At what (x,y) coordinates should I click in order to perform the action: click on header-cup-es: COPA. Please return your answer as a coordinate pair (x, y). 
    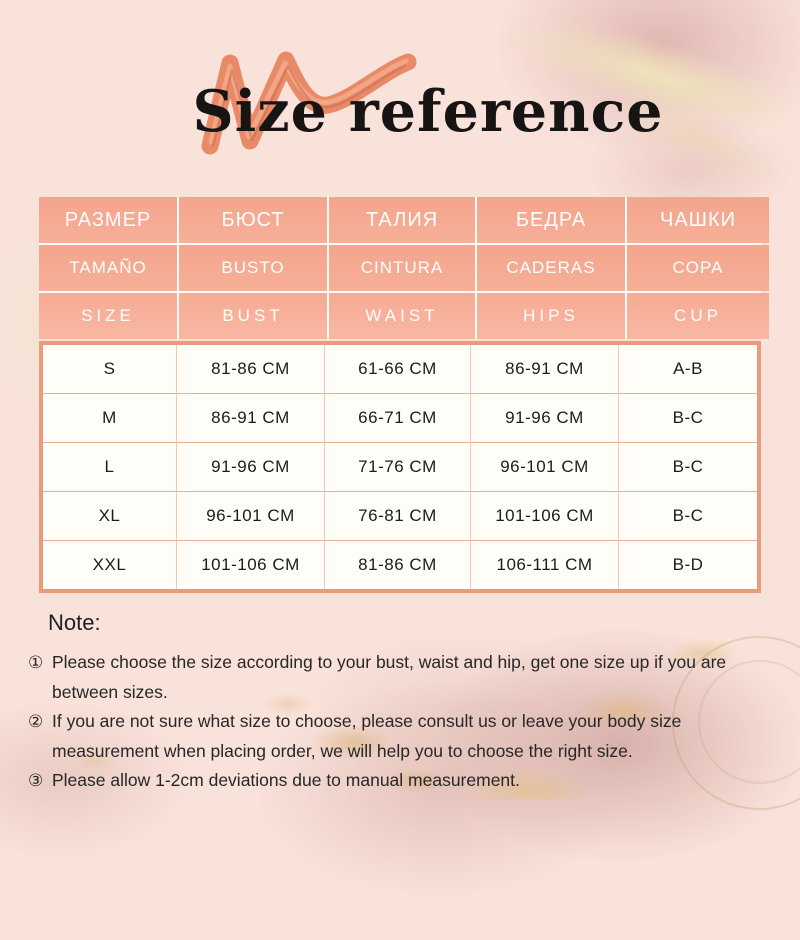
    Looking at the image, I should click on (698, 268).